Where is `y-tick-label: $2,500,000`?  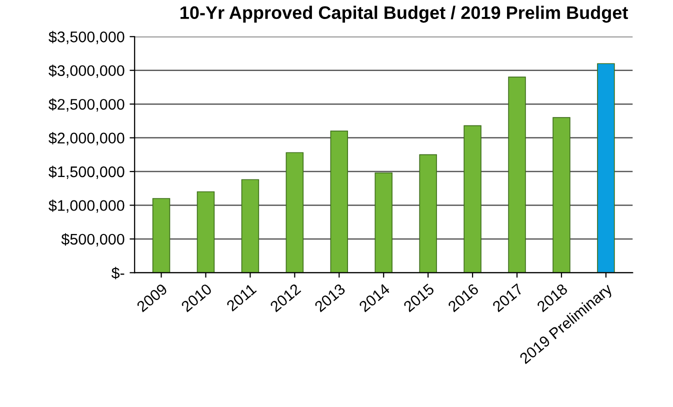
y-tick-label: $2,500,000 is located at coordinates (86, 105).